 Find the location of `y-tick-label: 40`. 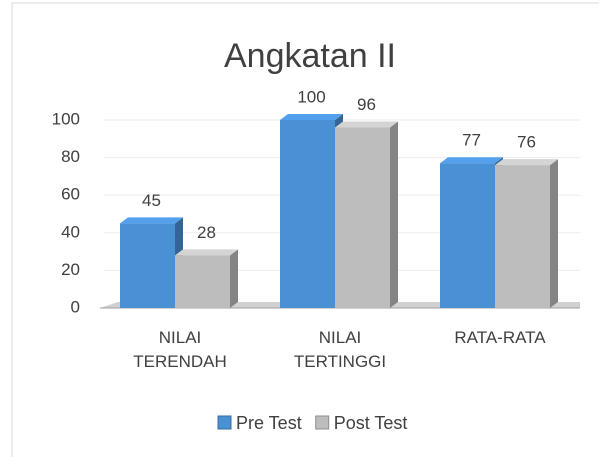

y-tick-label: 40 is located at coordinates (70, 231).